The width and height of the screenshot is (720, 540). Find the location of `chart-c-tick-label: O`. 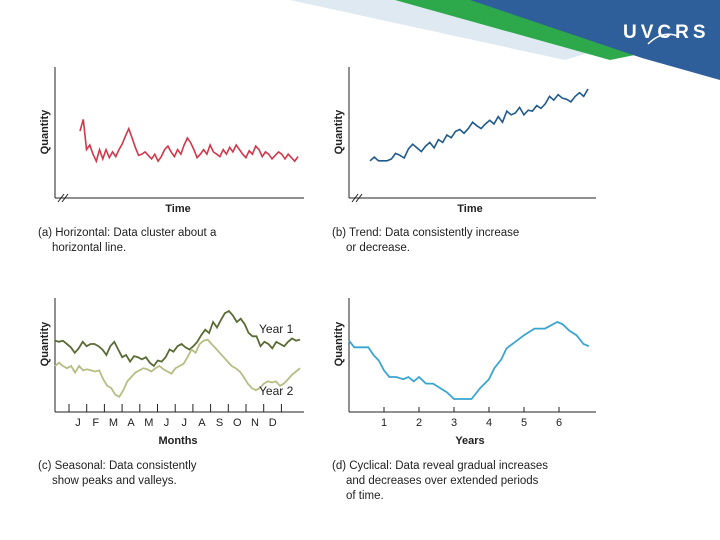

chart-c-tick-label: O is located at coordinates (237, 423).